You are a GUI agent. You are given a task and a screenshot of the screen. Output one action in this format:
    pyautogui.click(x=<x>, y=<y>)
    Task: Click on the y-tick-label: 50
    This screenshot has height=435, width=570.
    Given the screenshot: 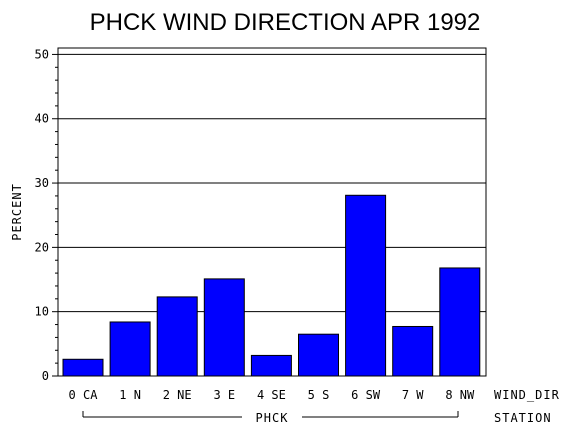 What is the action you would take?
    pyautogui.click(x=42, y=54)
    